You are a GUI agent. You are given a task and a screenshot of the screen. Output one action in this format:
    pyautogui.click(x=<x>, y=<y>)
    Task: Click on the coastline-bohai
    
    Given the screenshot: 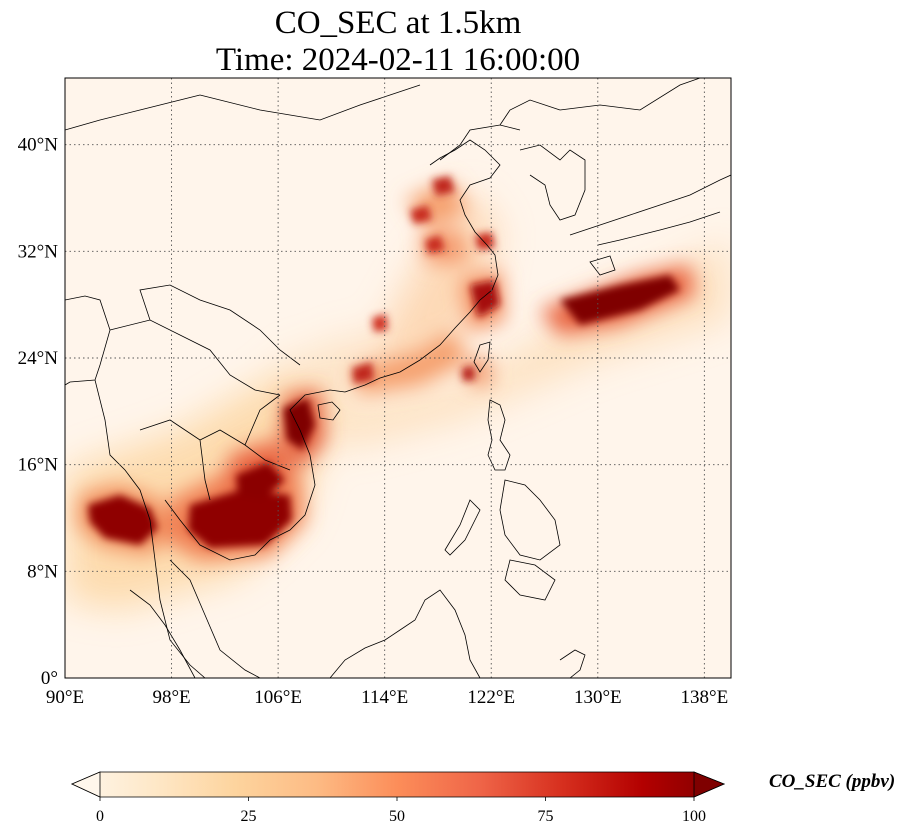 What is the action you would take?
    pyautogui.click(x=500, y=130)
    